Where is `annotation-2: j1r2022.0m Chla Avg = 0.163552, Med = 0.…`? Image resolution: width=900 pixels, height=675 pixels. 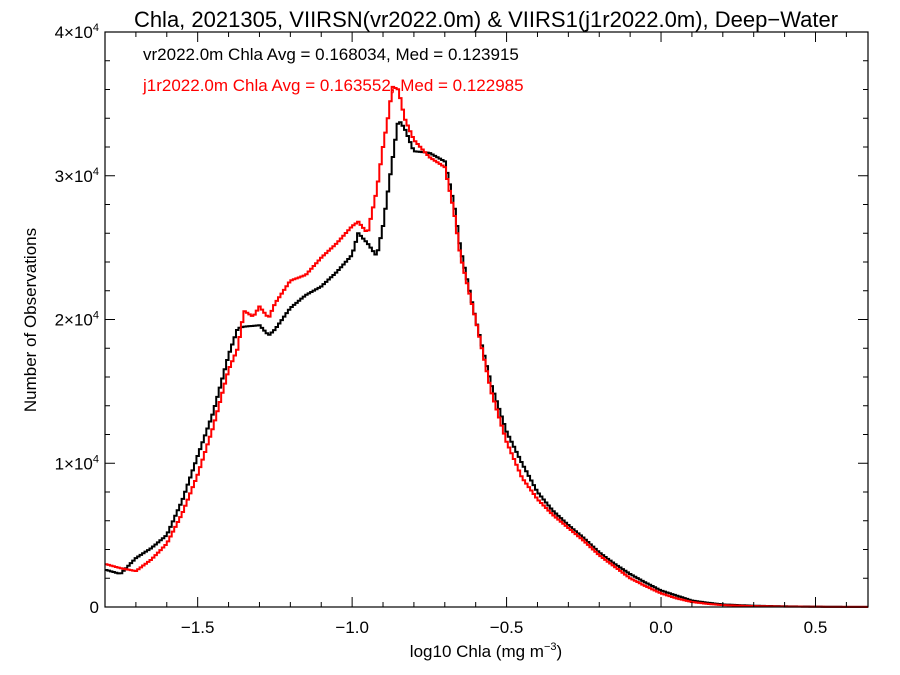 annotation-2: j1r2022.0m Chla Avg = 0.163552, Med = 0.… is located at coordinates (333, 85).